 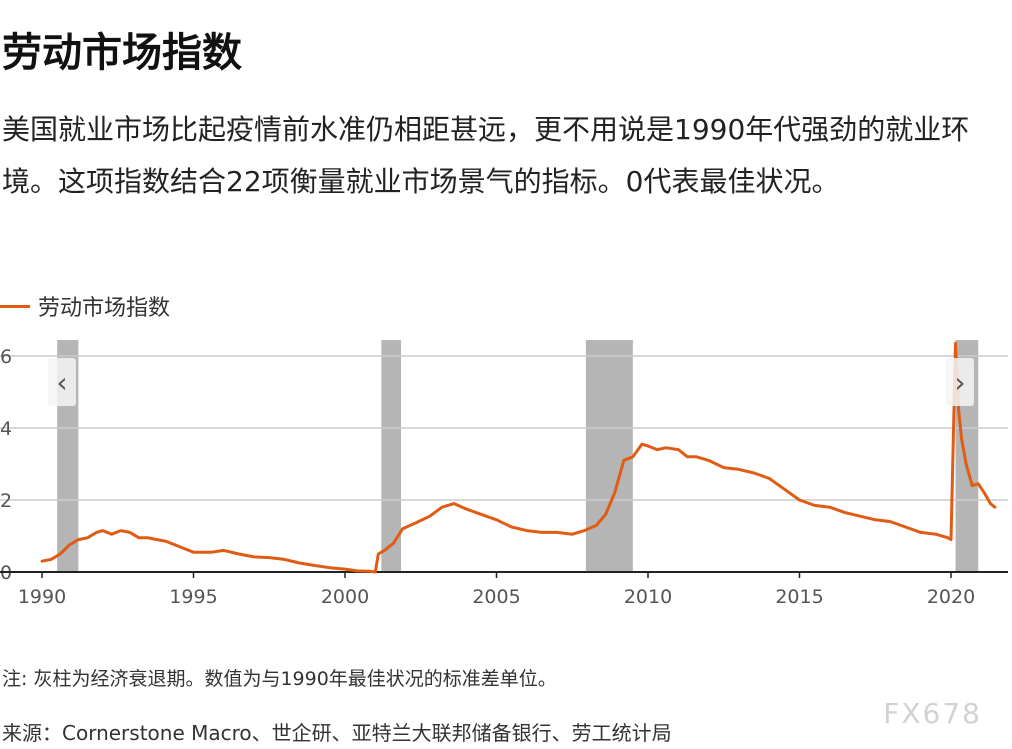 I want to click on x-tick-label-2005: 2005, so click(x=496, y=597).